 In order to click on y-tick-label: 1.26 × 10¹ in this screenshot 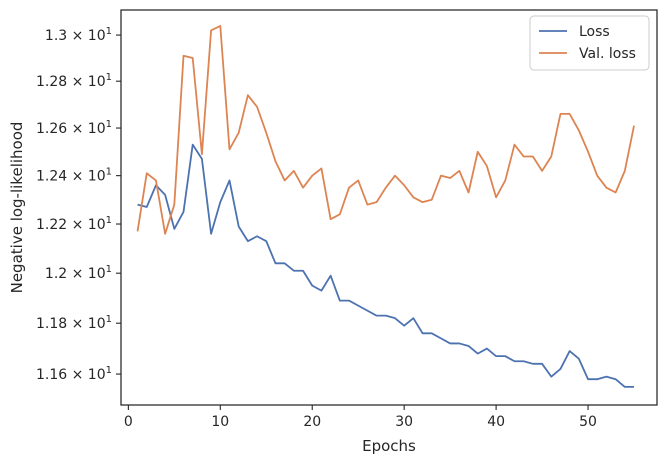, I will do `click(74, 128)`.